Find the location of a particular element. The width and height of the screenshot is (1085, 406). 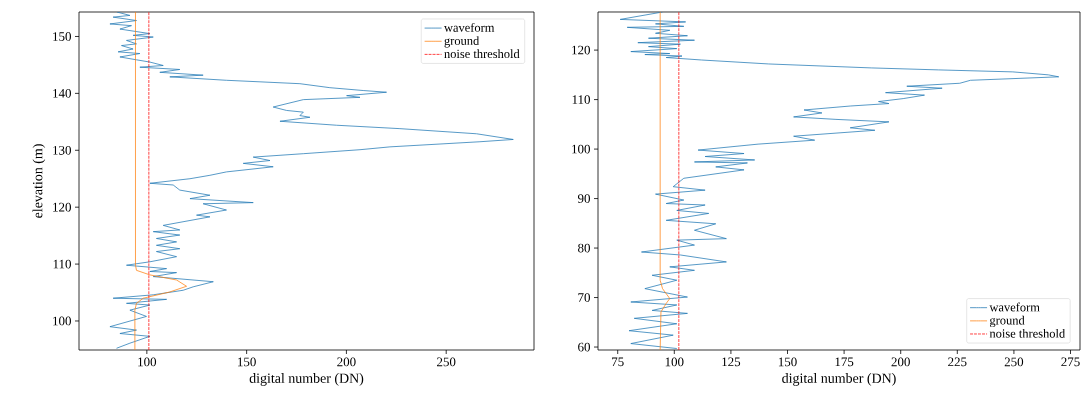

y-tick-label: 60 is located at coordinates (584, 347).